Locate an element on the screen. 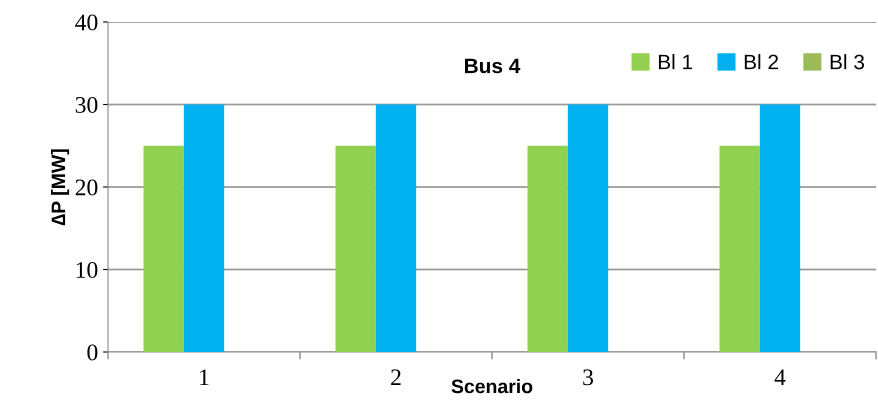 Image resolution: width=878 pixels, height=419 pixels. y-tick-label: 20 is located at coordinates (87, 187).